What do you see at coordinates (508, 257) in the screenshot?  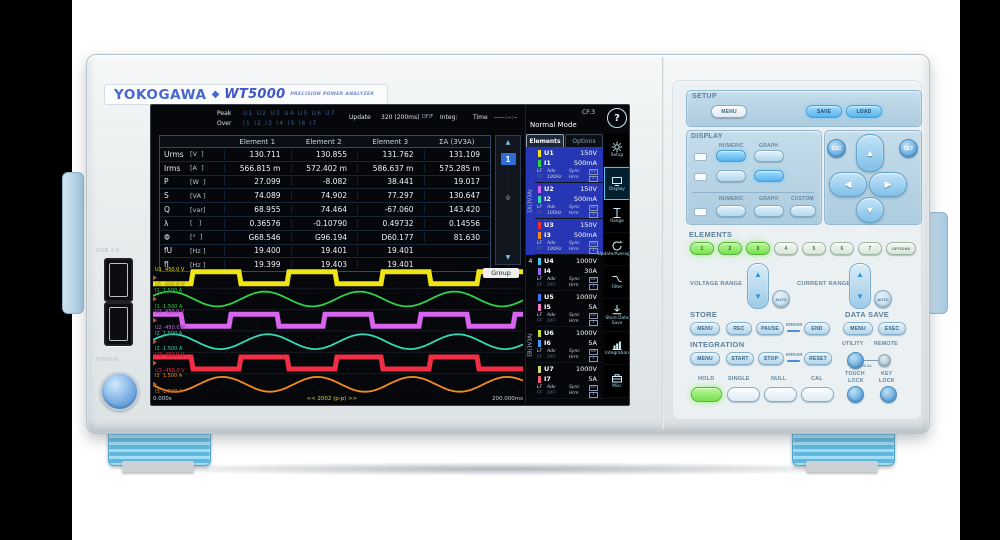 I see `page-down-icon: ▼` at bounding box center [508, 257].